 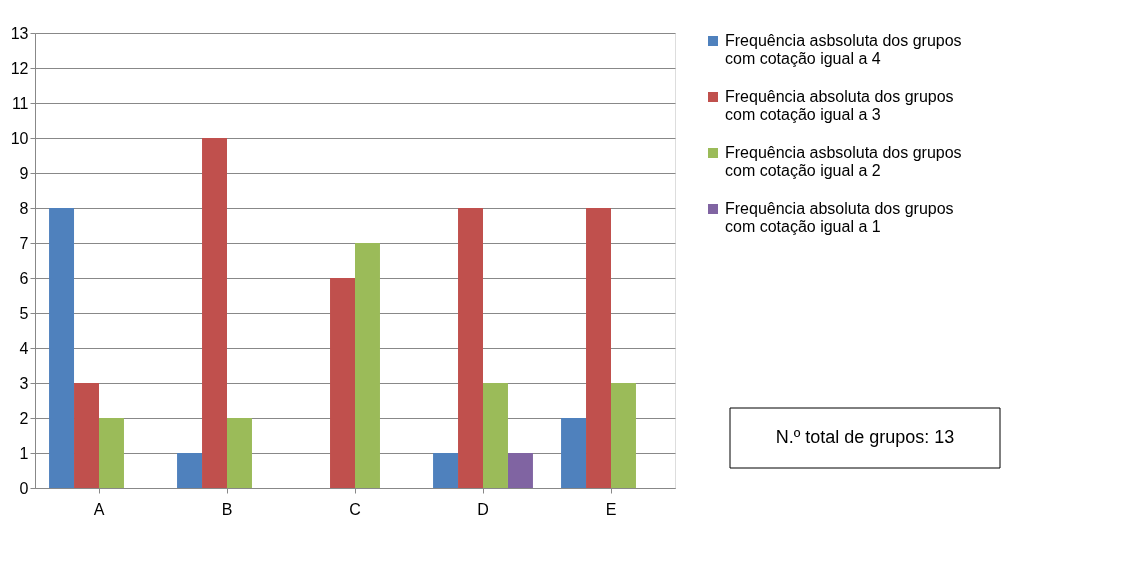 I want to click on y-tick-label: 7, so click(x=24, y=243).